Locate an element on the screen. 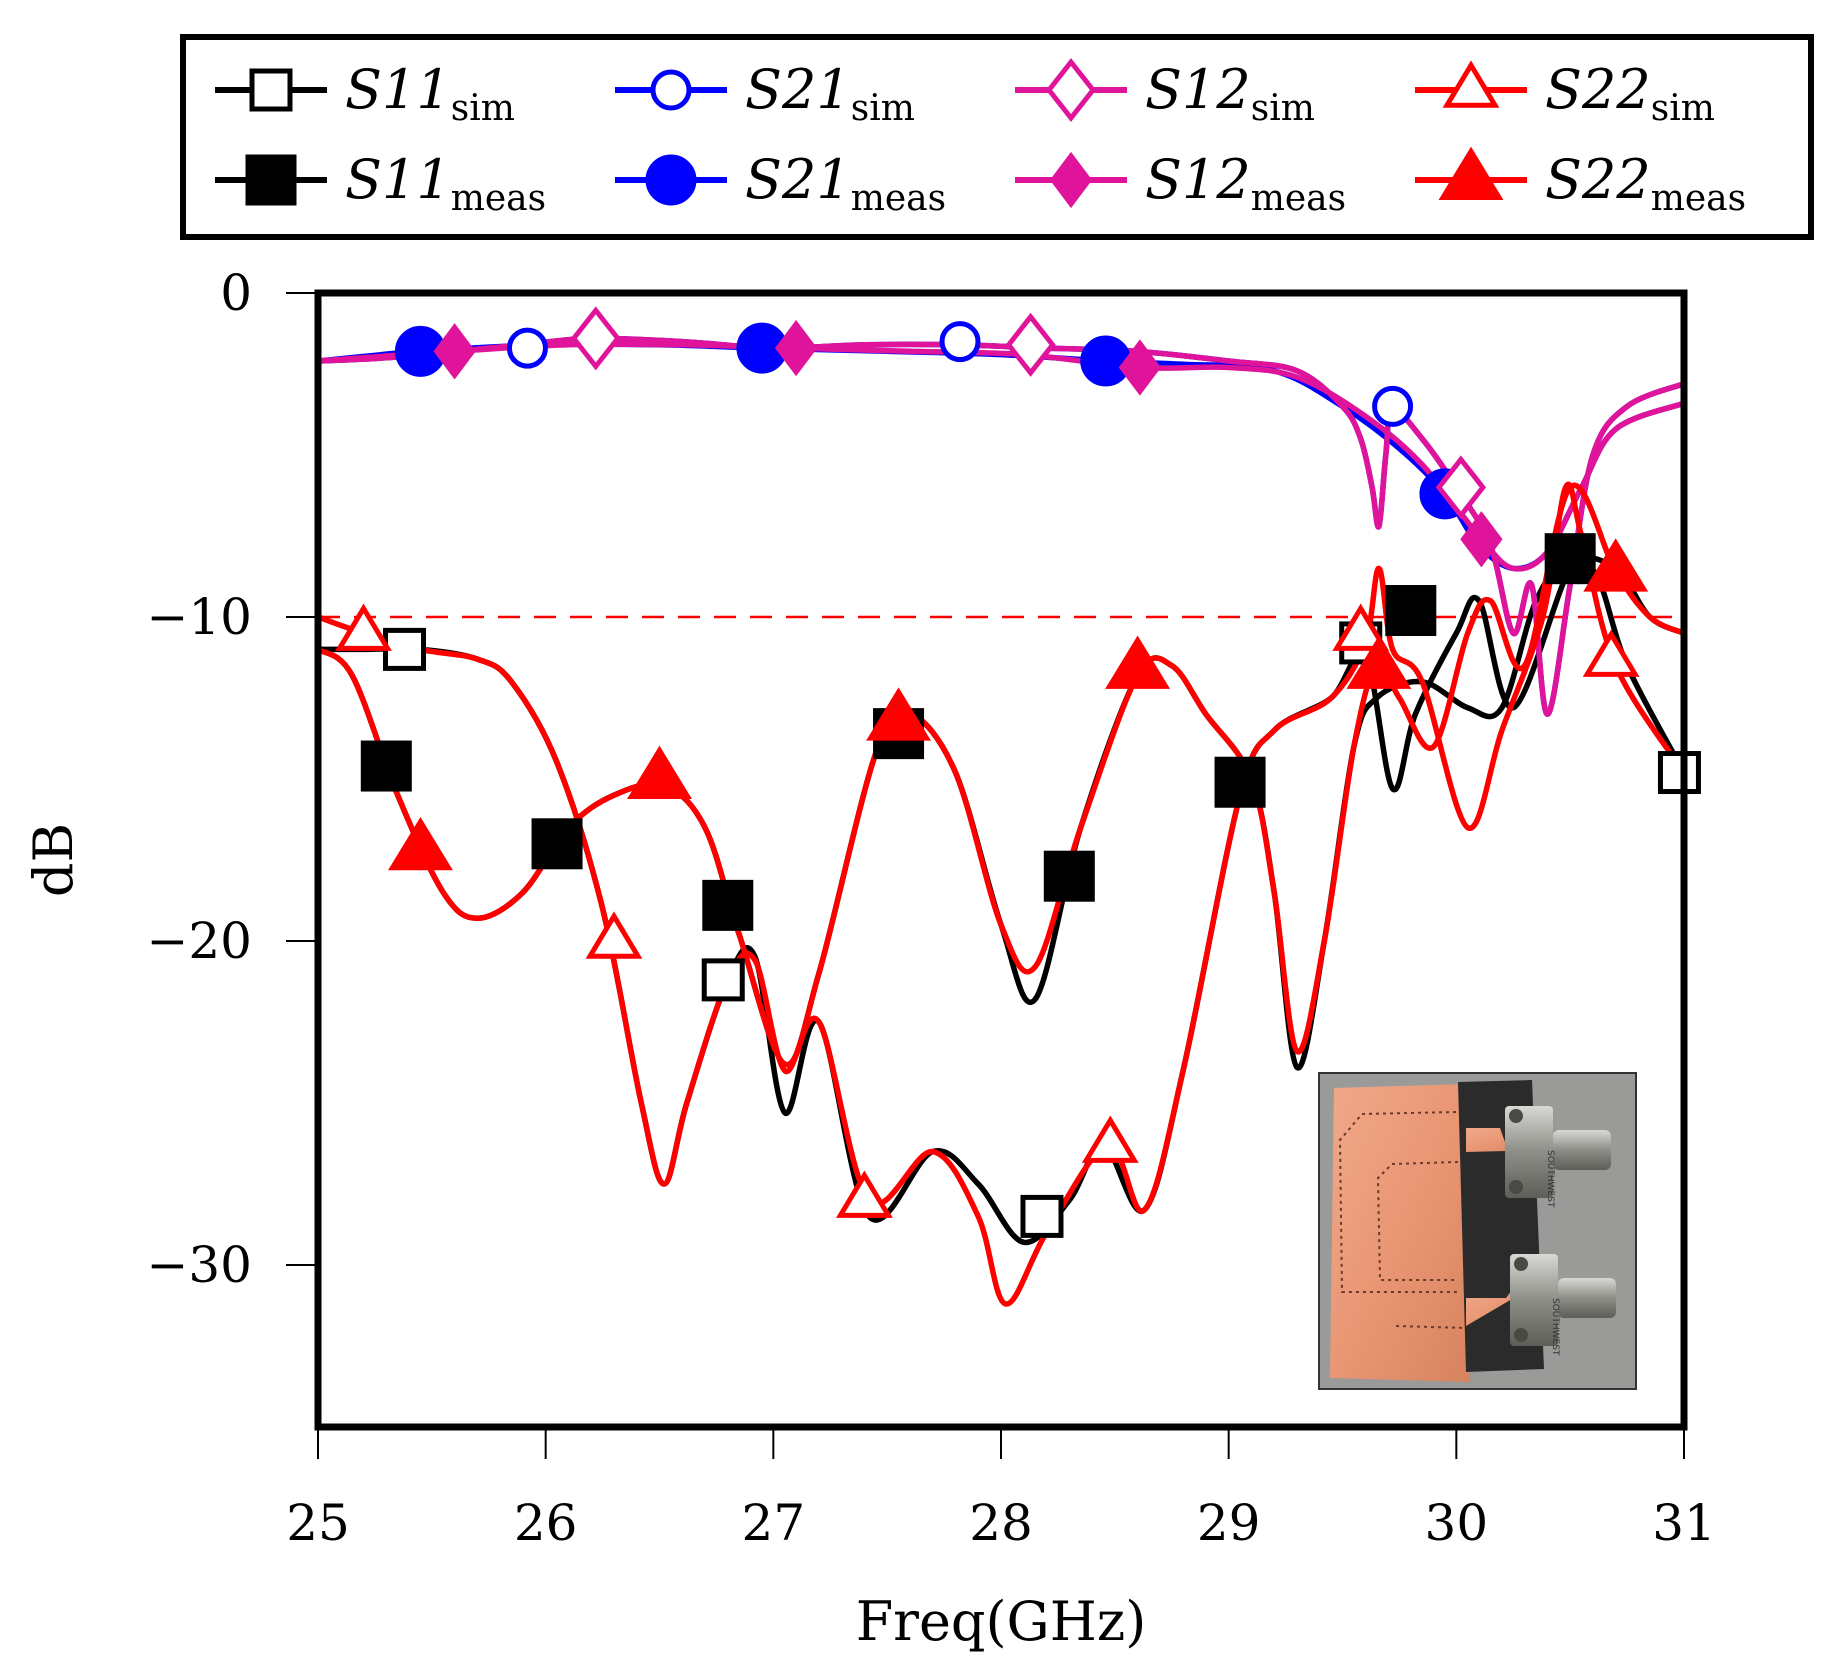 Image resolution: width=1840 pixels, height=1680 pixels. legend-s22-sim-sub: sim is located at coordinates (1683, 108).